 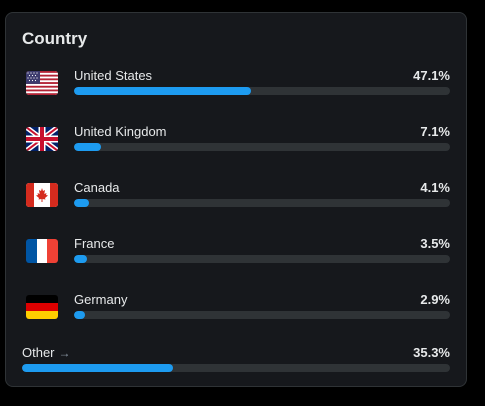 What do you see at coordinates (113, 75) in the screenshot?
I see `country-name: United States` at bounding box center [113, 75].